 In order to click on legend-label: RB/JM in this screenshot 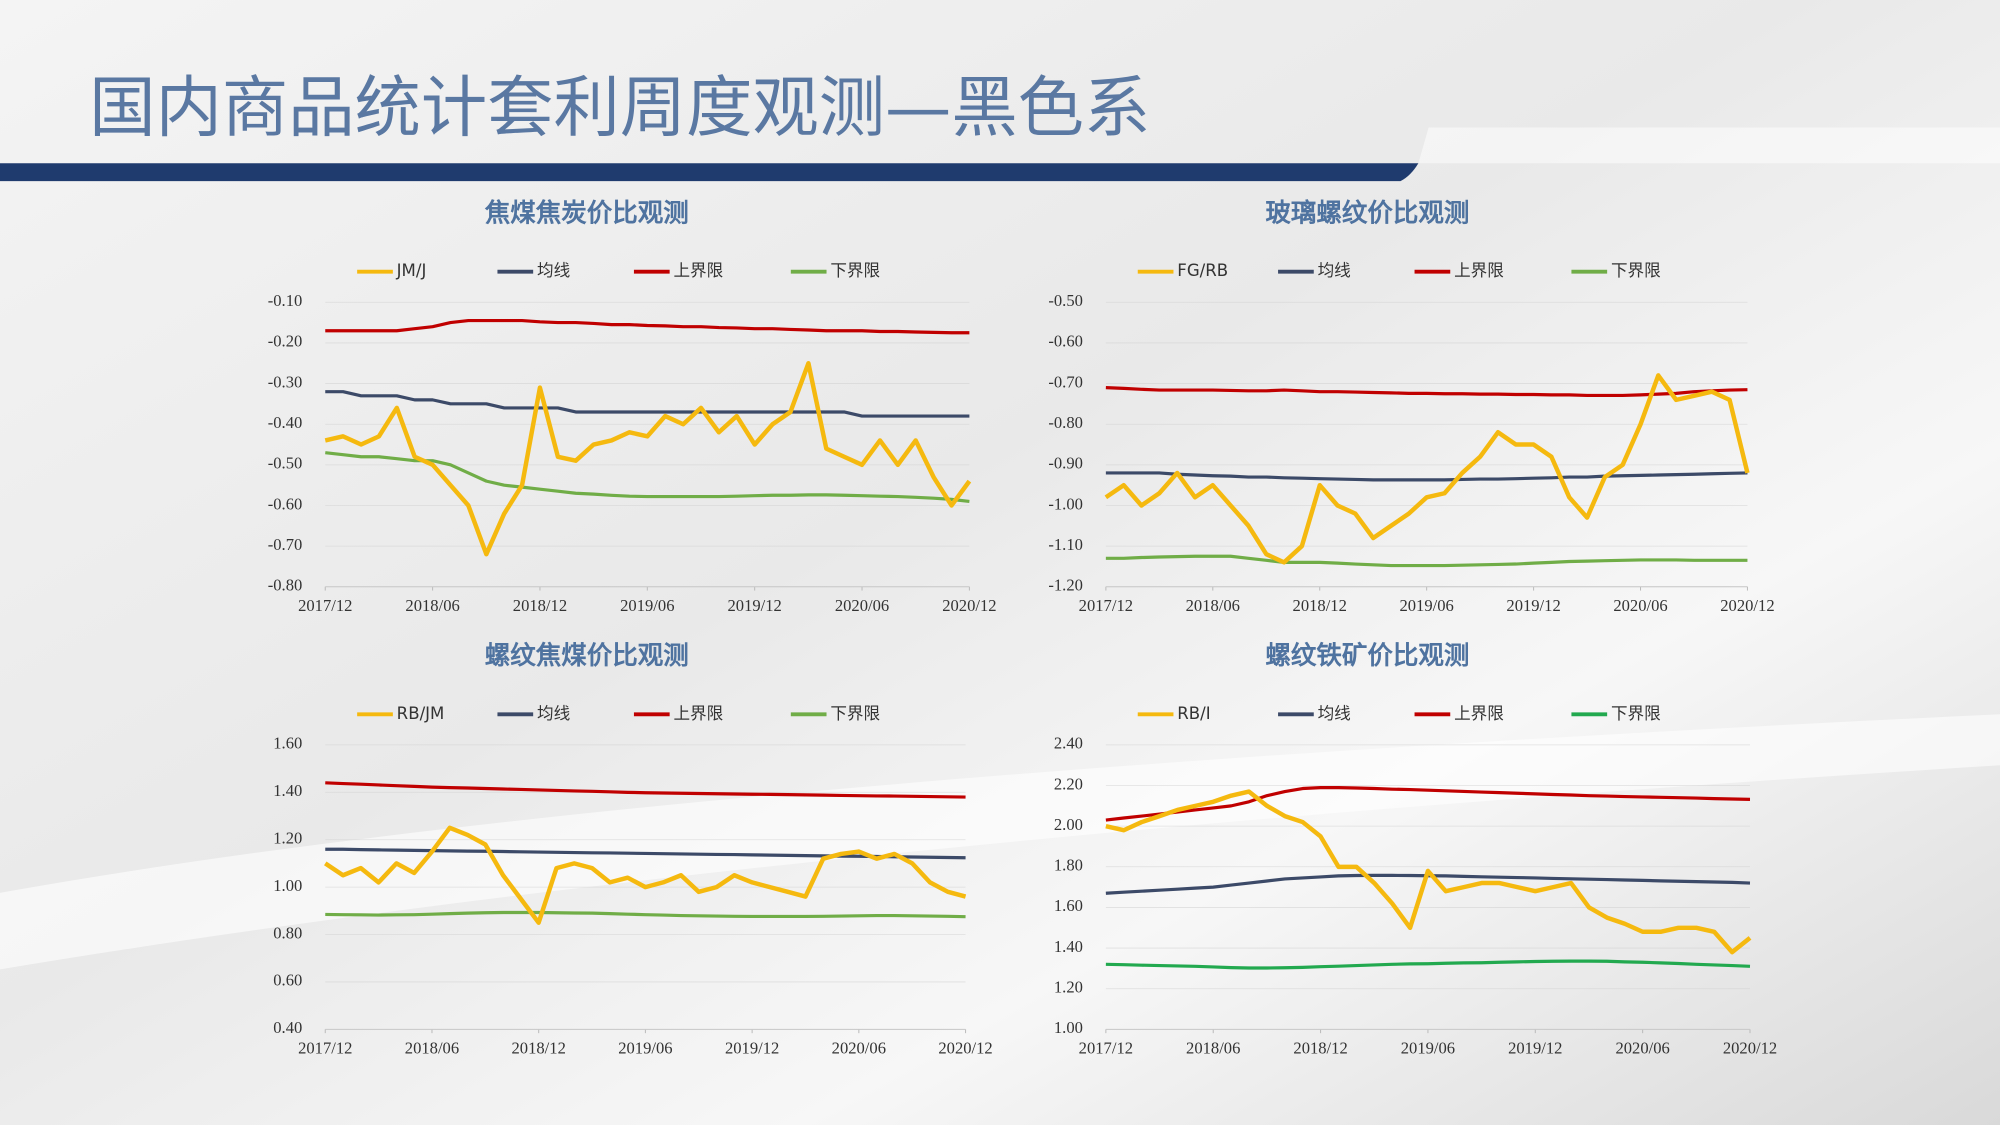, I will do `click(421, 713)`.